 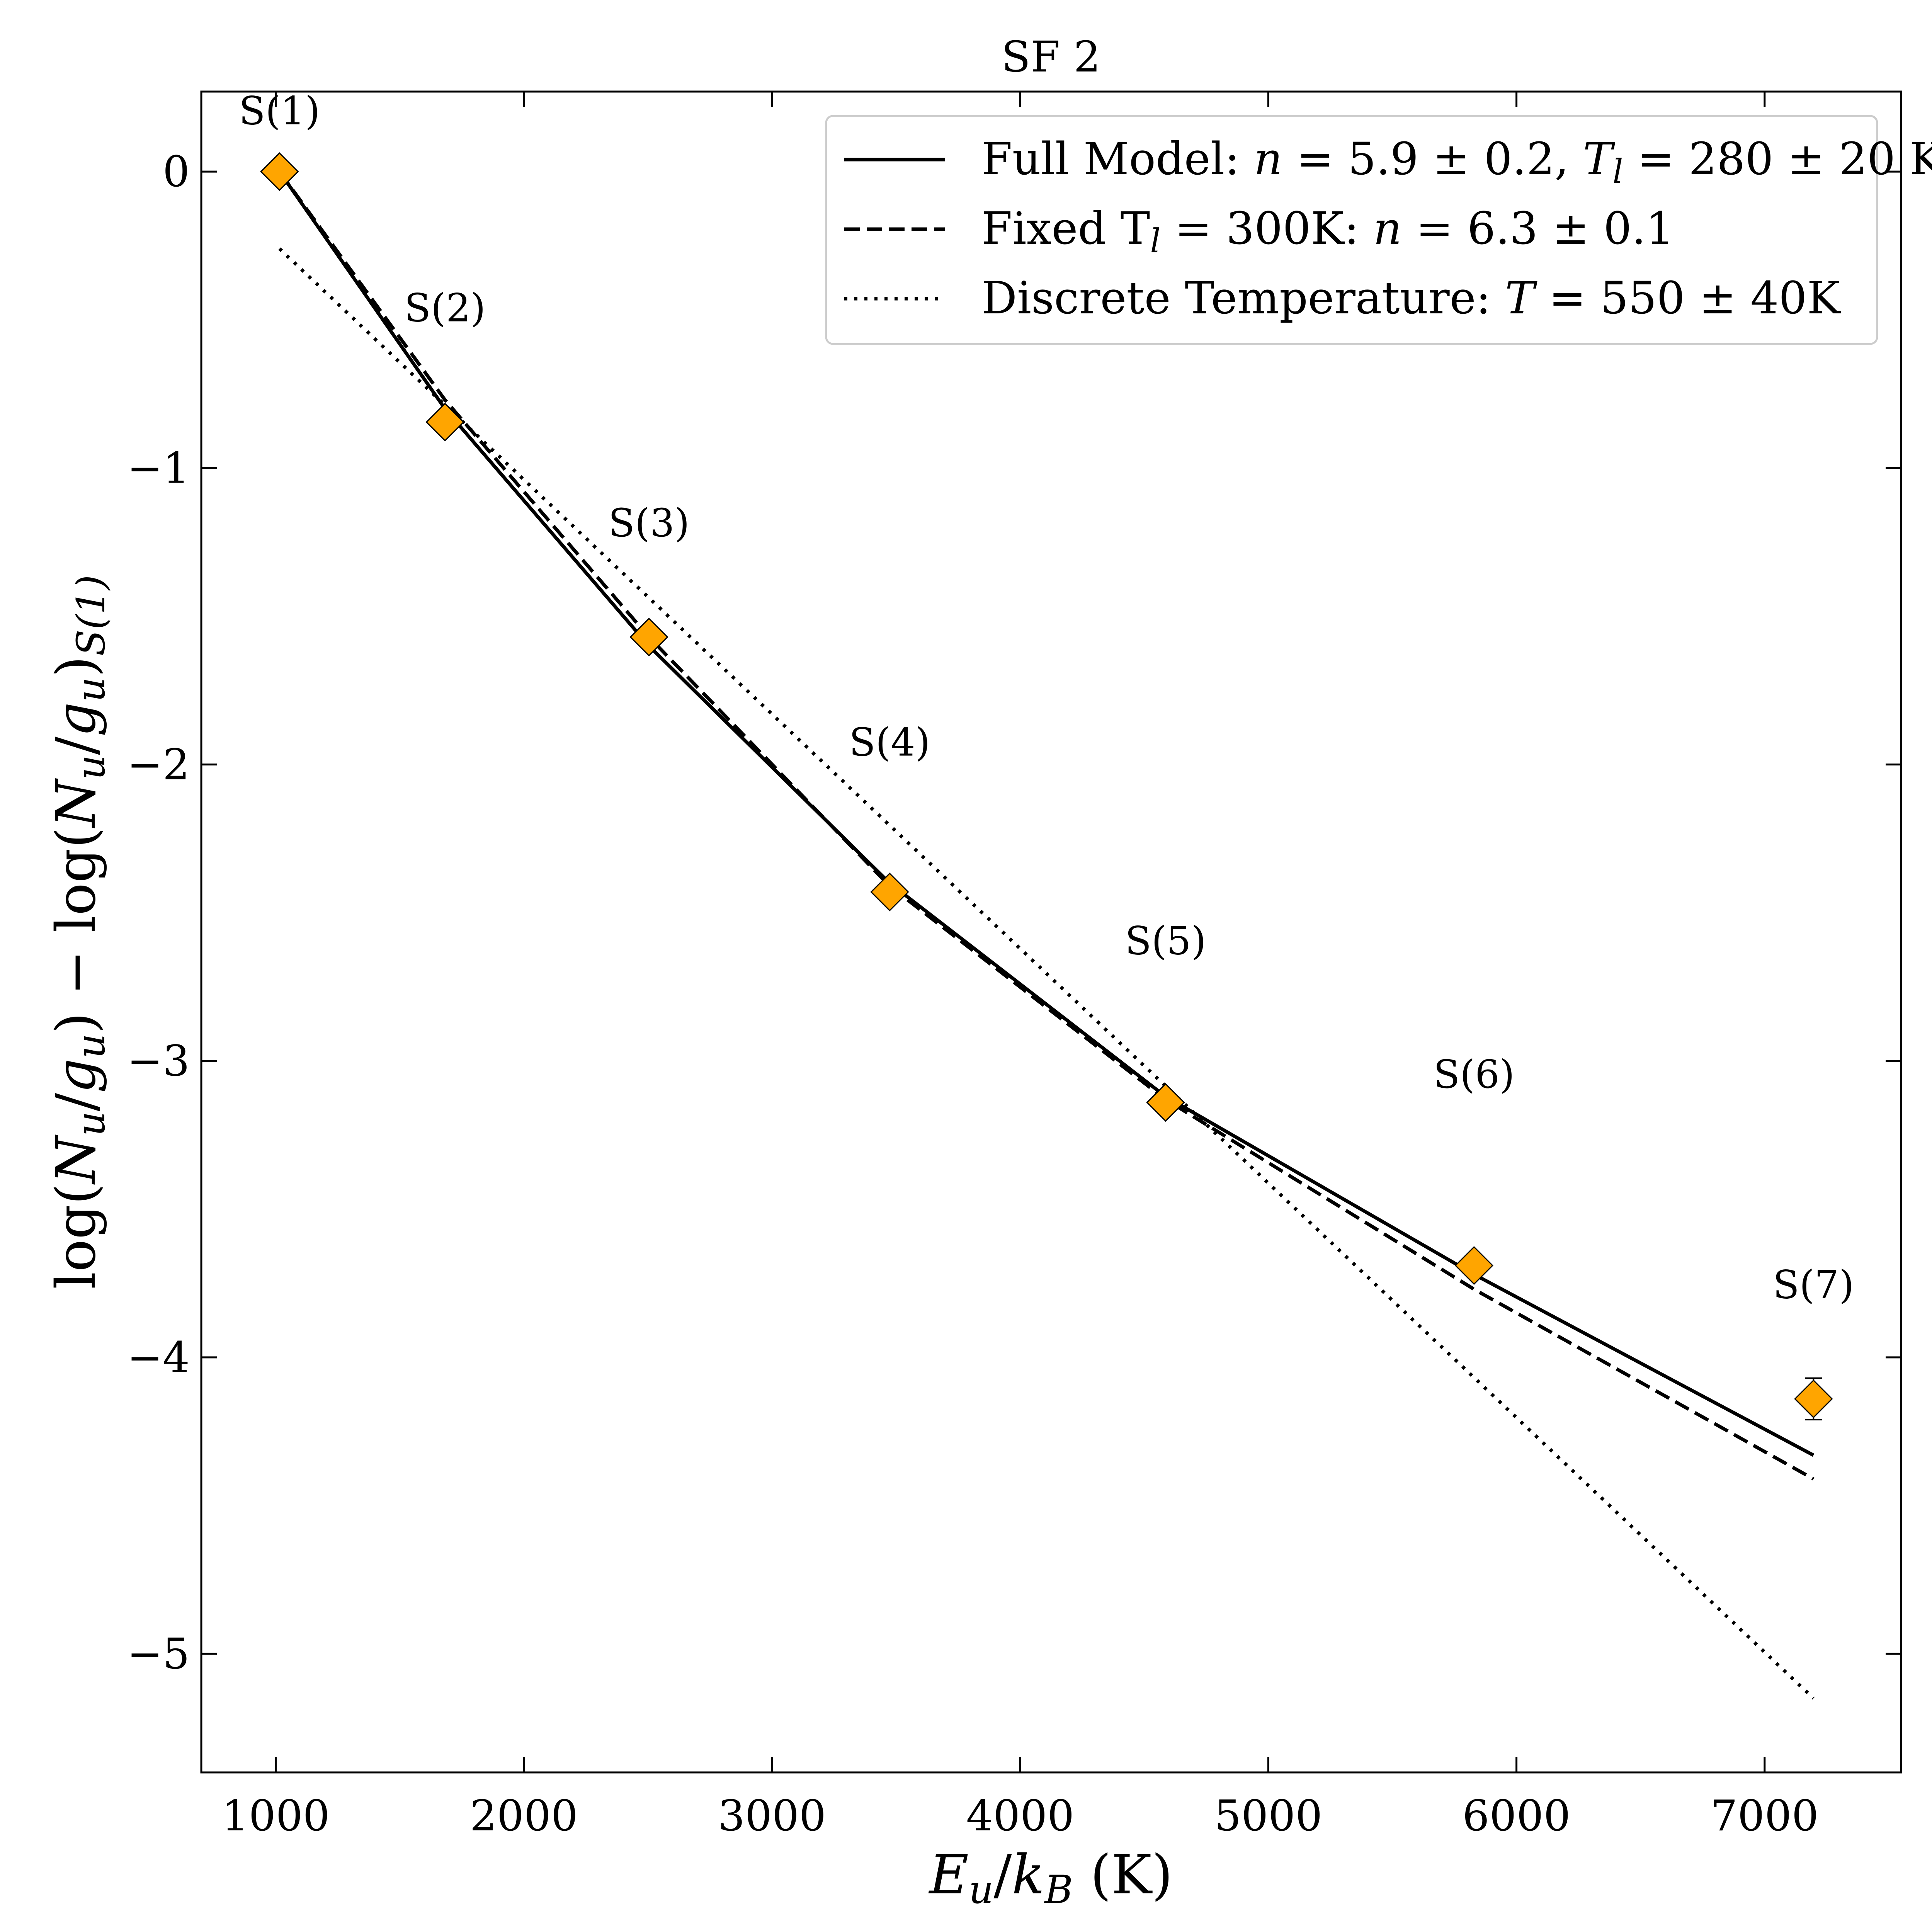 I want to click on y-tick-label: −3, so click(x=159, y=1061).